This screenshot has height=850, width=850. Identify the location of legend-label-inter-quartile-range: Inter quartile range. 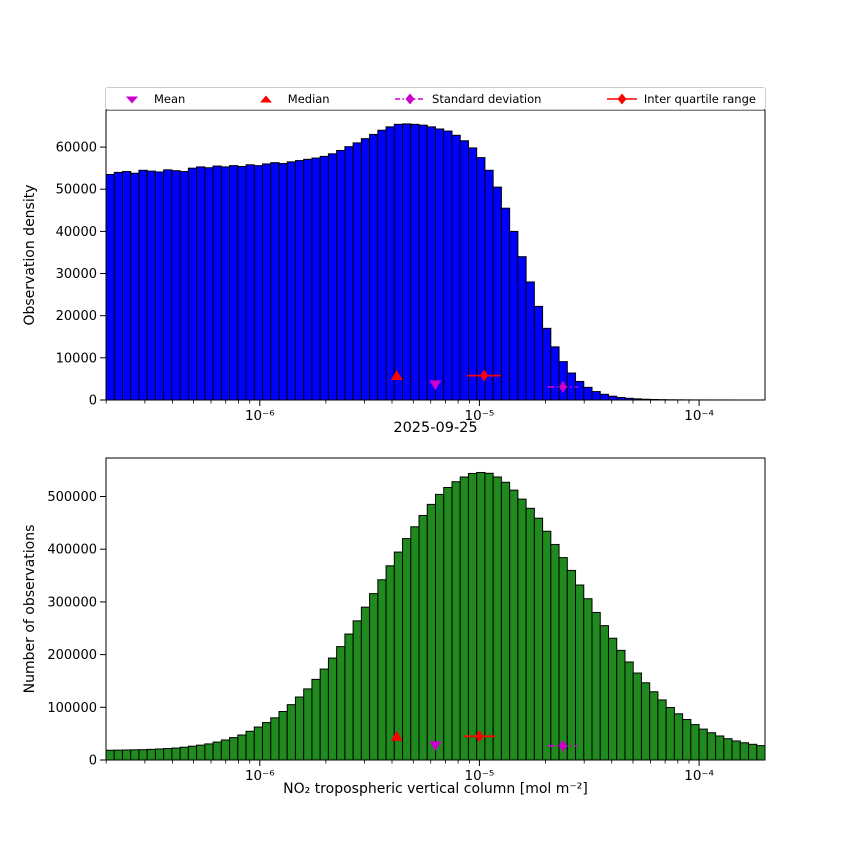
(699, 98).